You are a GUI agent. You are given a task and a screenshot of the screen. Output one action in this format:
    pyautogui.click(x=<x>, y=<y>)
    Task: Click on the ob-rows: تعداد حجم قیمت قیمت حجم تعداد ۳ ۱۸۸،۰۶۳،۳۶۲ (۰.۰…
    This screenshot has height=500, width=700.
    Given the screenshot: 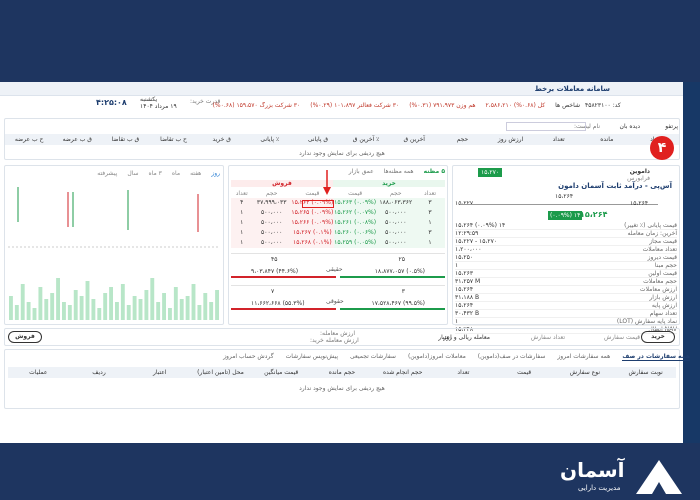 What is the action you would take?
    pyautogui.click(x=338, y=219)
    